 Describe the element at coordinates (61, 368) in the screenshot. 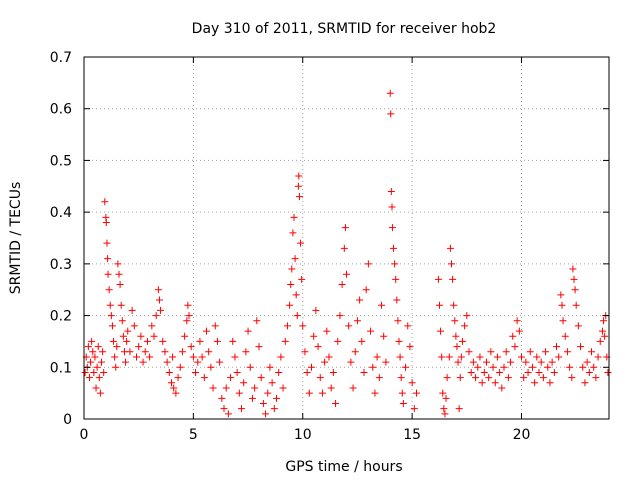

I see `y-tick-label: 0.1` at that location.